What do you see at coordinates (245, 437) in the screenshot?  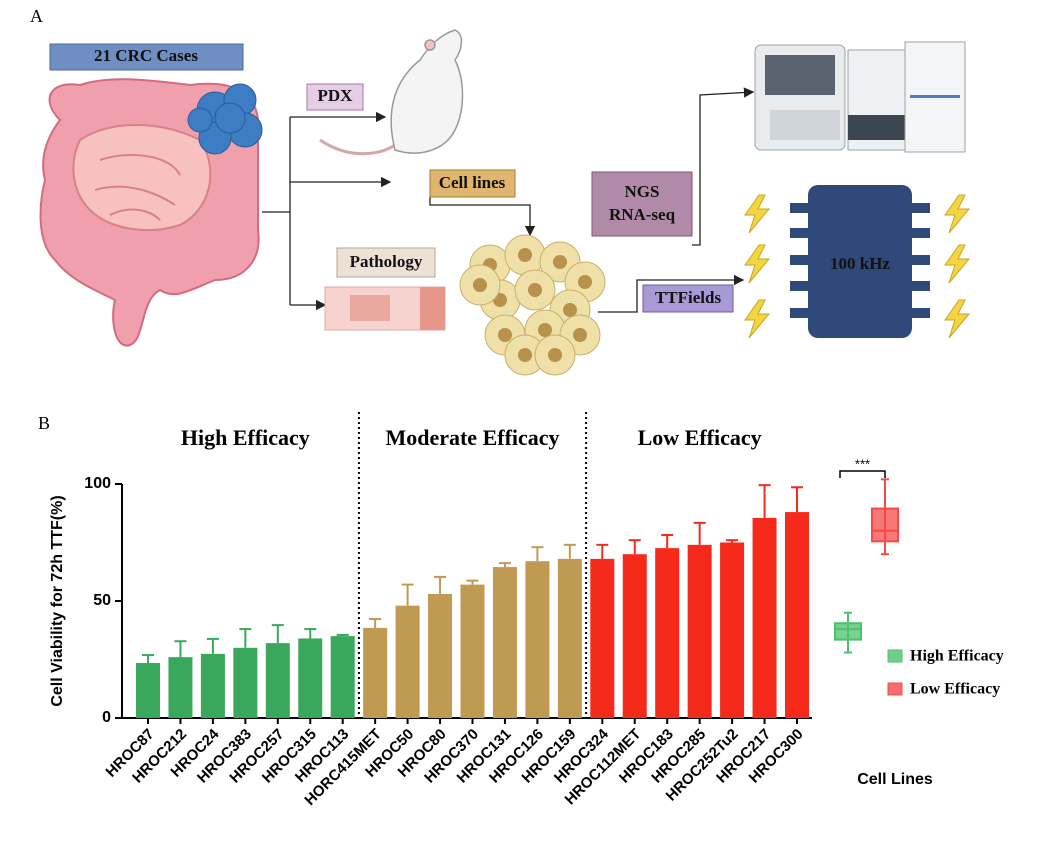 I see `group-title: High Efficacy` at bounding box center [245, 437].